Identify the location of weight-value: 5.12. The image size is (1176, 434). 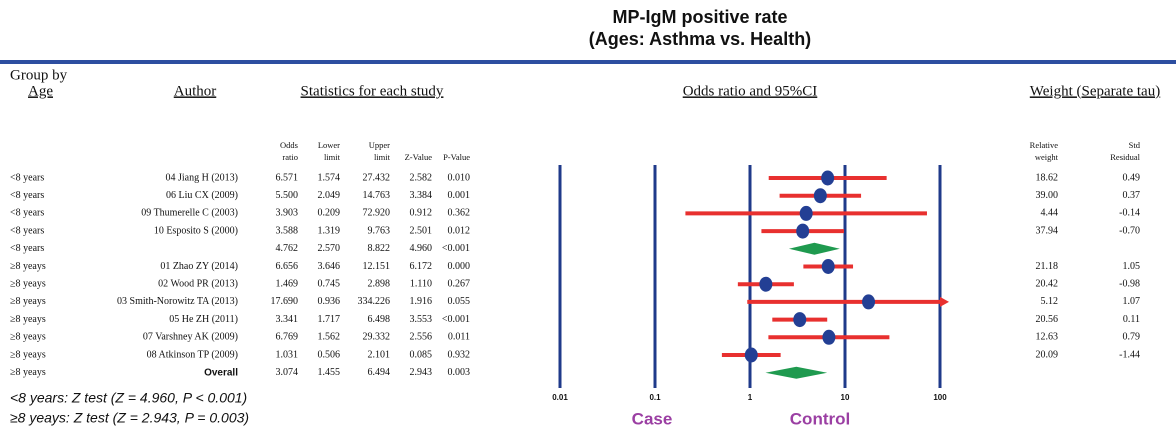
(1050, 301).